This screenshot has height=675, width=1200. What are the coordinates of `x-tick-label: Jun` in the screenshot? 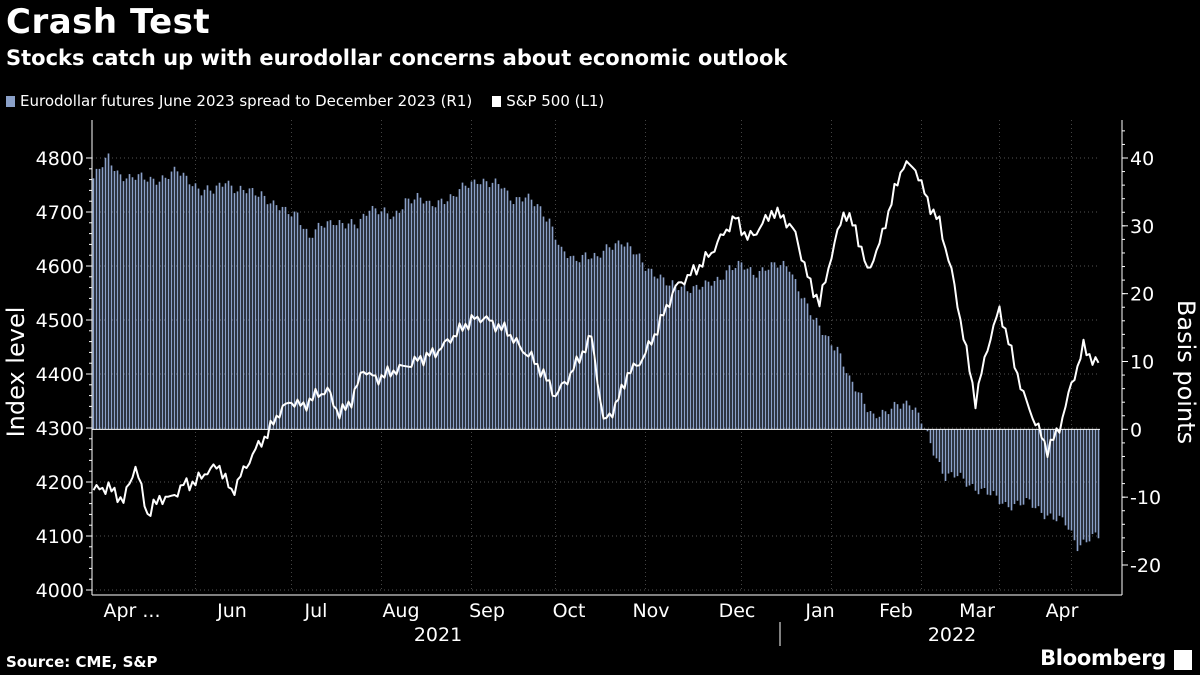 It's located at (231, 611).